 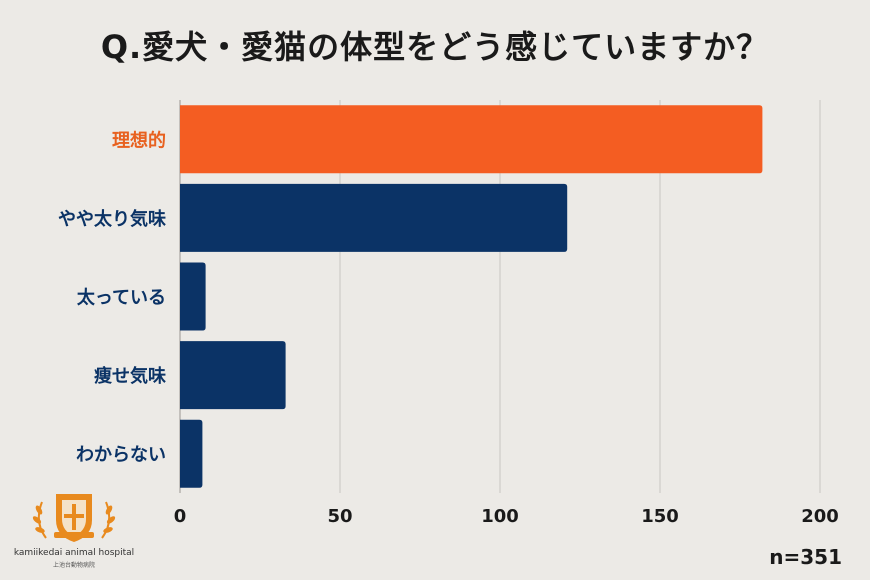 I want to click on logo-emblem-icon, so click(x=74, y=518).